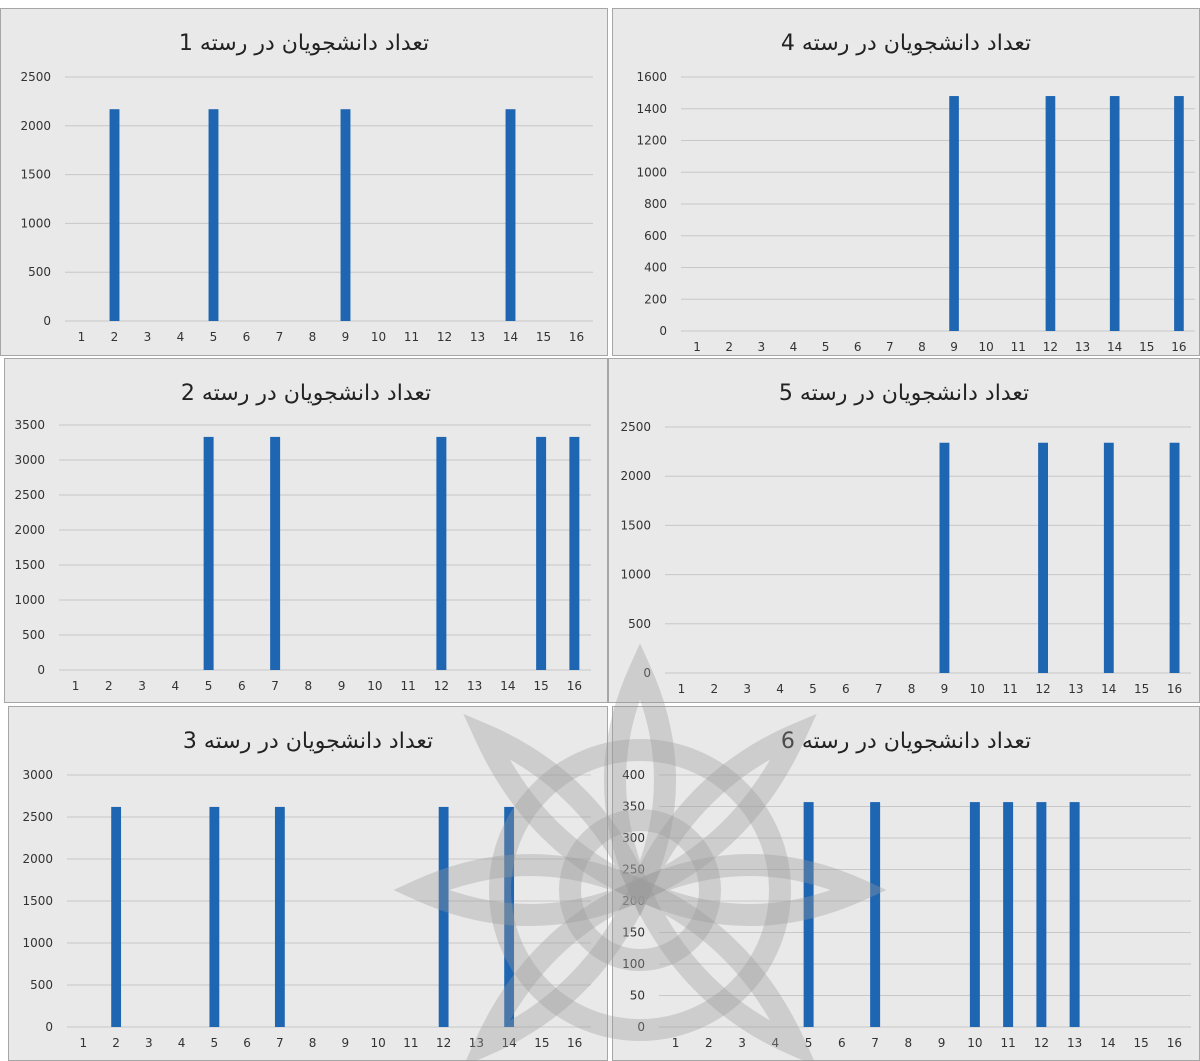 The width and height of the screenshot is (1200, 1061). What do you see at coordinates (39, 272) in the screenshot?
I see `y-tick-label: 500` at bounding box center [39, 272].